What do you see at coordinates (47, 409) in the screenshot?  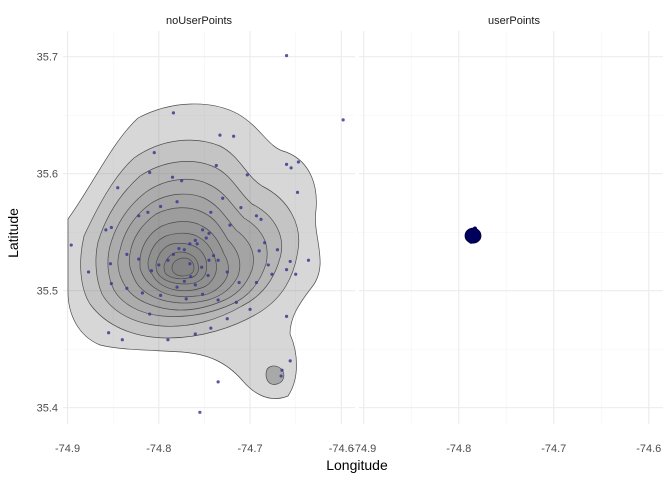 I see `y-tick-label: 35.4` at bounding box center [47, 409].